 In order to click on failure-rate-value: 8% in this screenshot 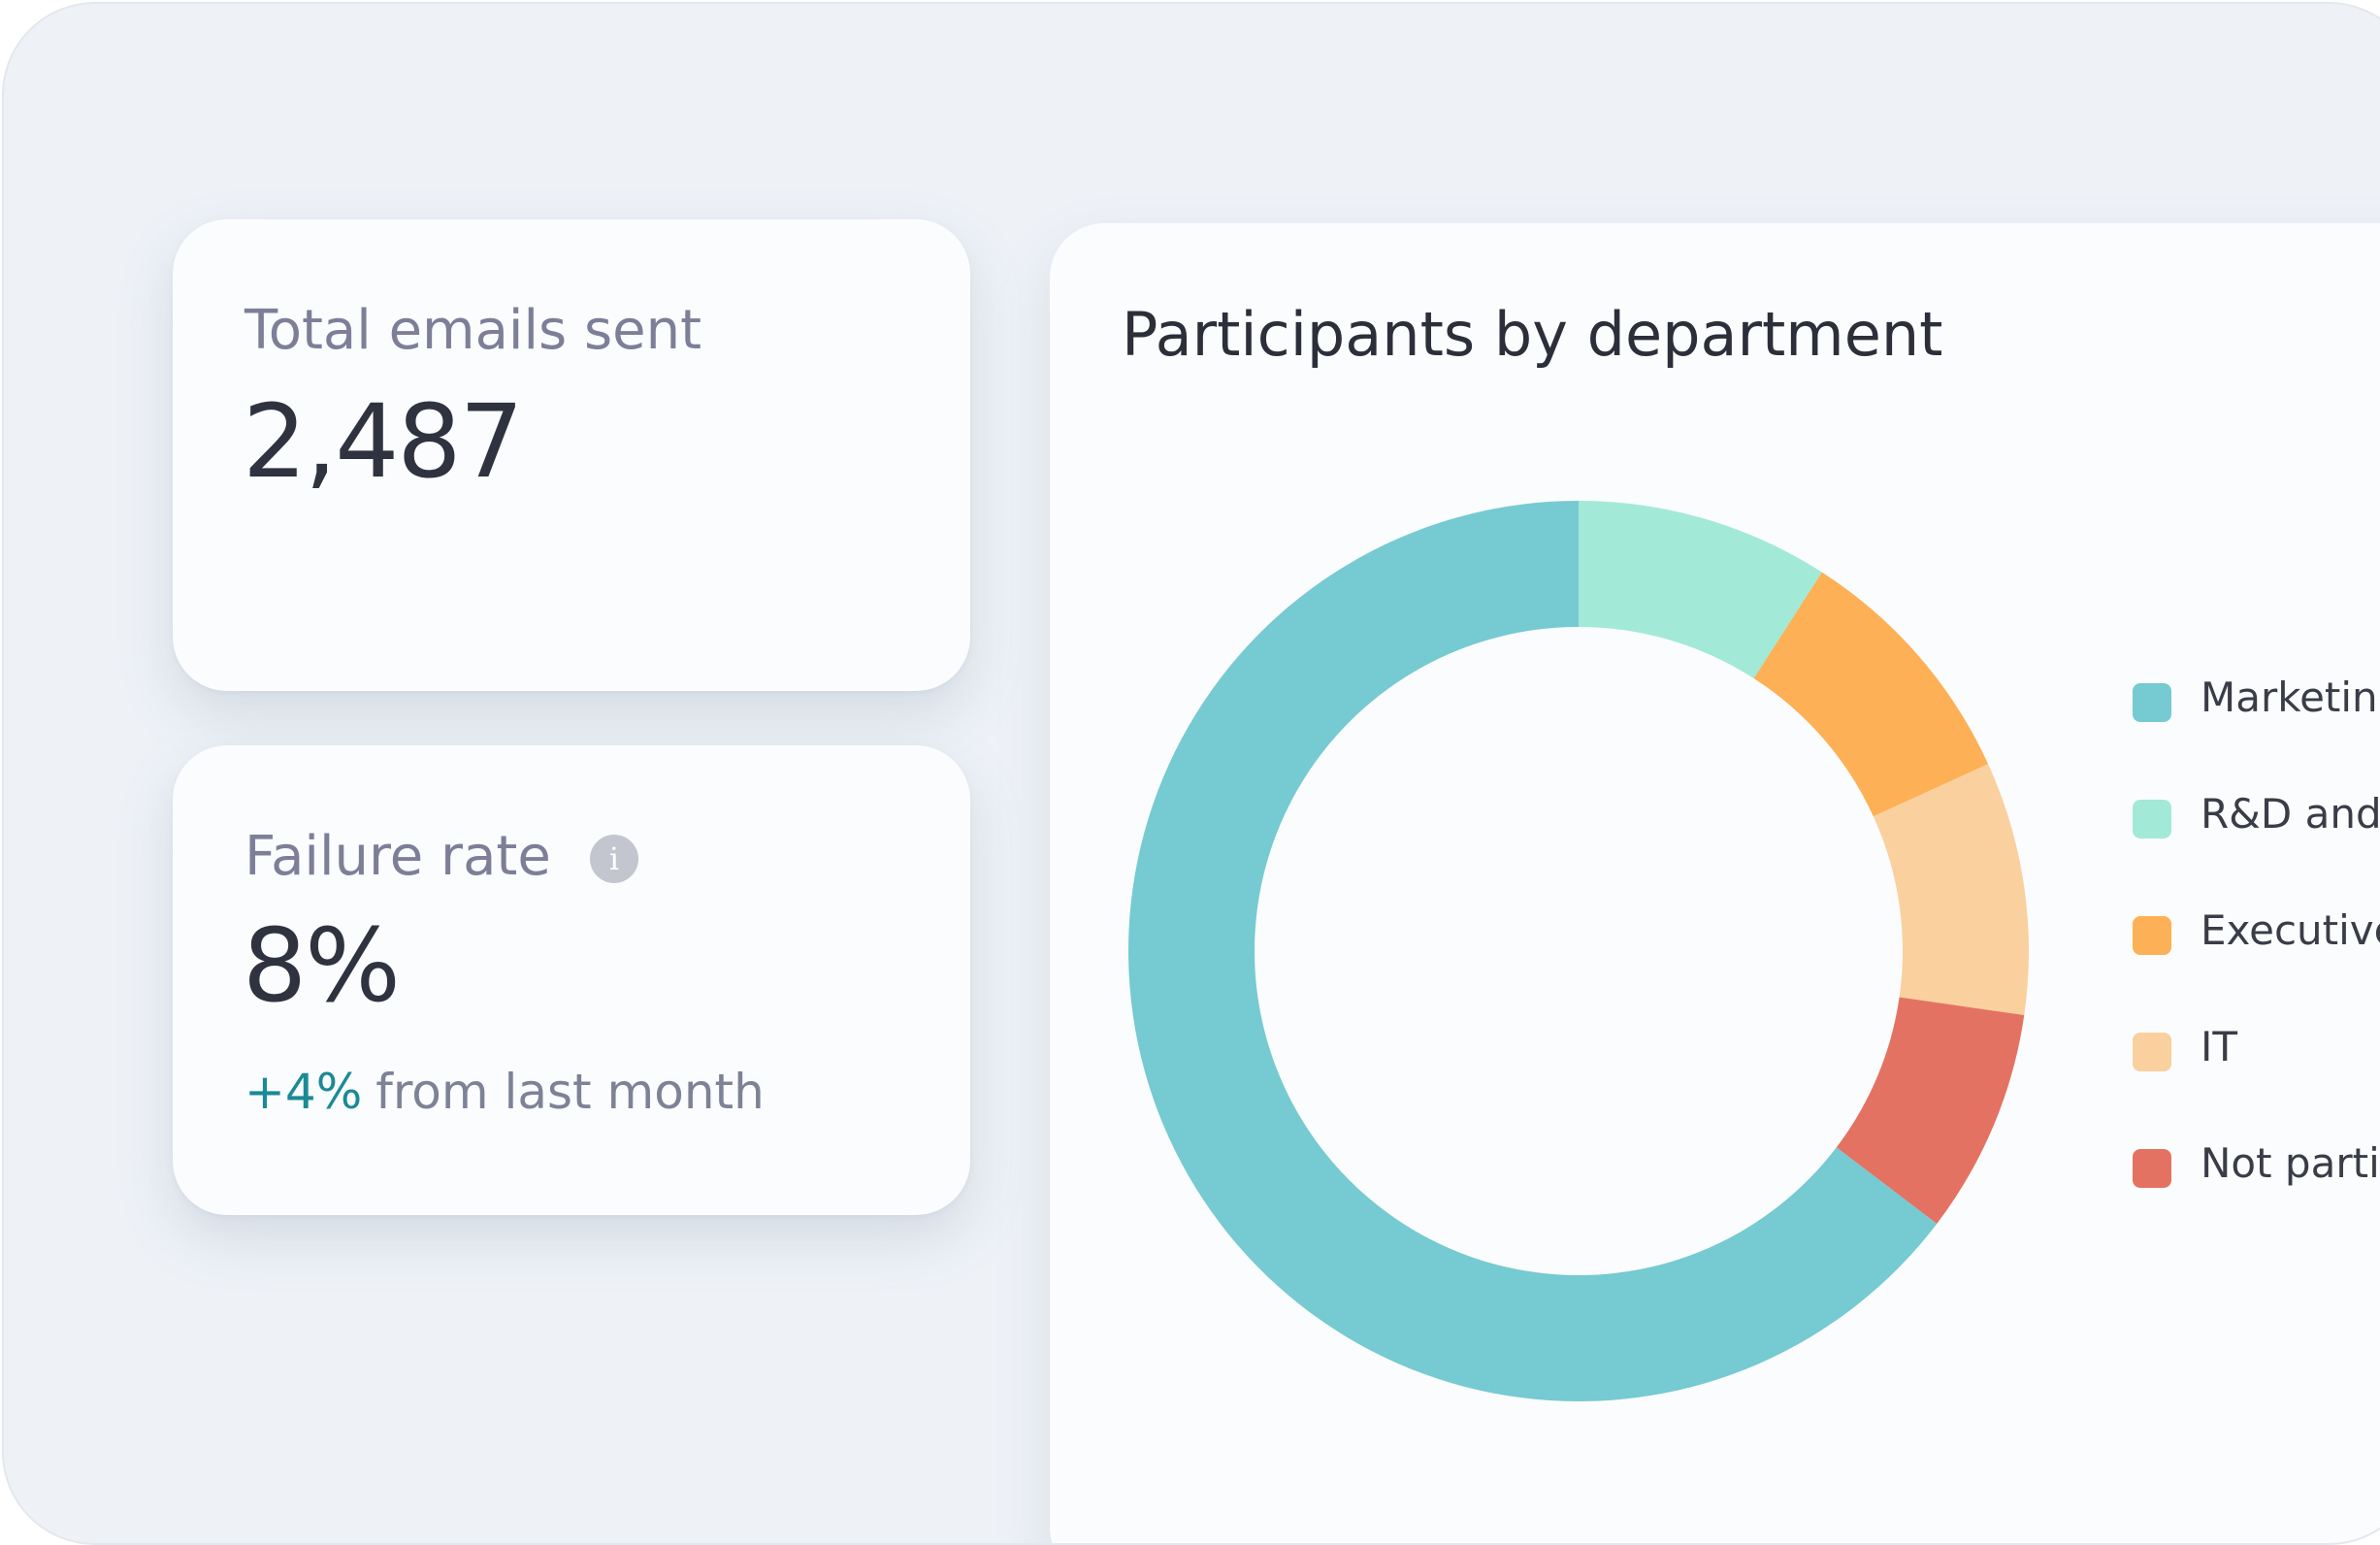, I will do `click(322, 965)`.